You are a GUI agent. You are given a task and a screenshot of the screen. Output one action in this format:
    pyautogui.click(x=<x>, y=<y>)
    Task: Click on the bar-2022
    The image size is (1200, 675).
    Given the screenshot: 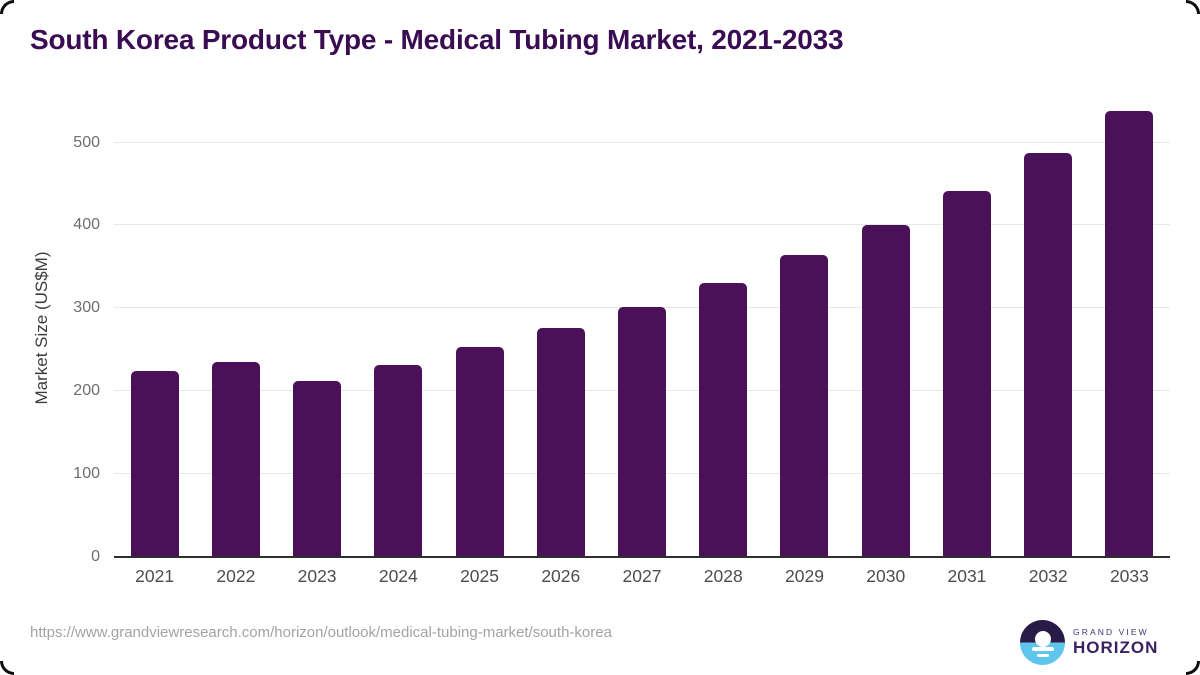 What is the action you would take?
    pyautogui.click(x=235, y=459)
    